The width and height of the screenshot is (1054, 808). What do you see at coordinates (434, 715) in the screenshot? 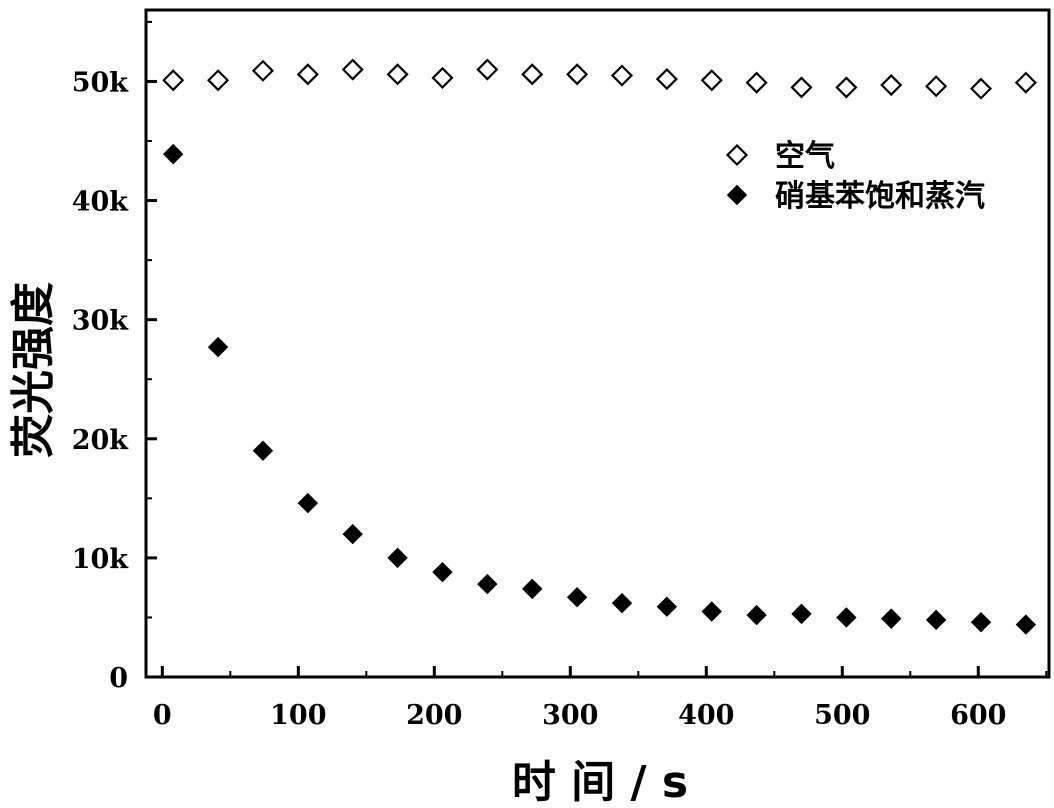
I see `x-tick-label: 200` at bounding box center [434, 715].